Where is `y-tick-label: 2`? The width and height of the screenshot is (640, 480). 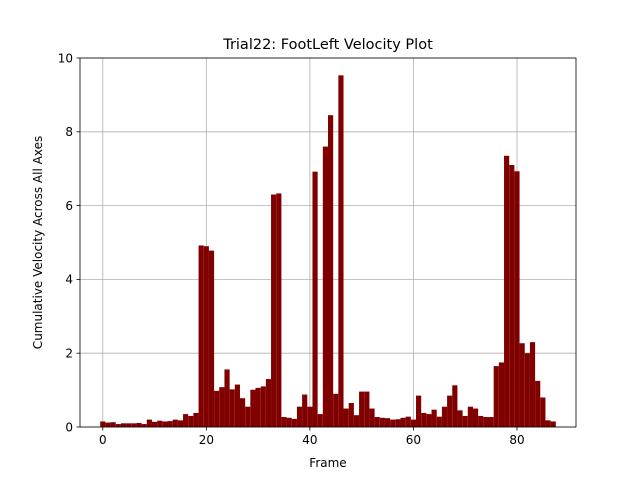
y-tick-label: 2 is located at coordinates (69, 354).